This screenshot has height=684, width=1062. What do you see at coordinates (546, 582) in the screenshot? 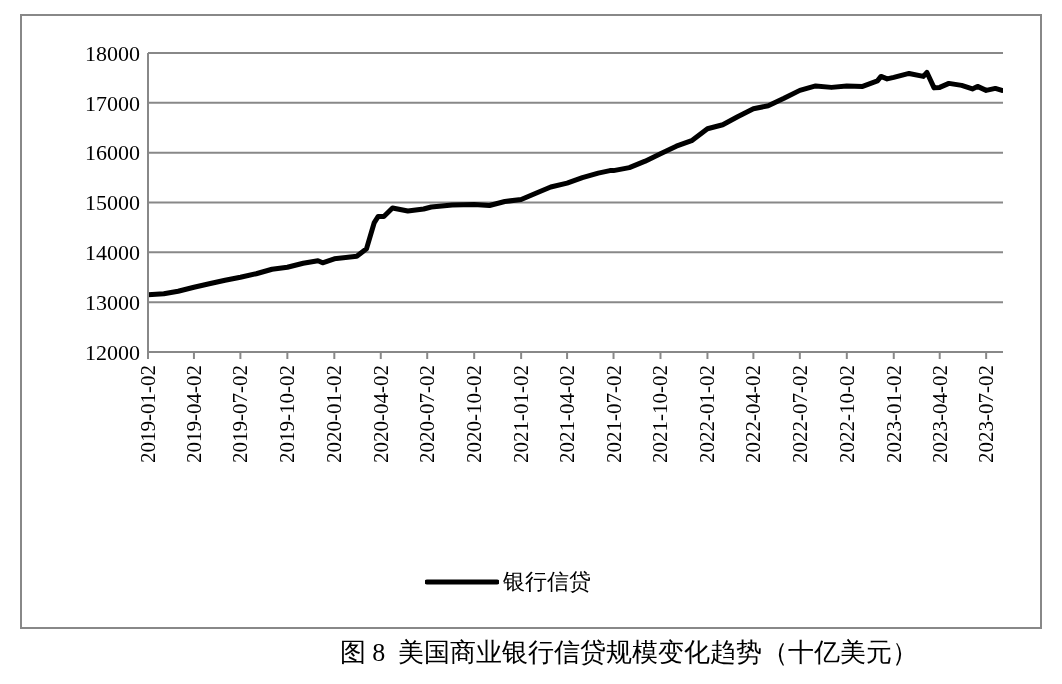
I see `legend-label: 银行信贷` at bounding box center [546, 582].